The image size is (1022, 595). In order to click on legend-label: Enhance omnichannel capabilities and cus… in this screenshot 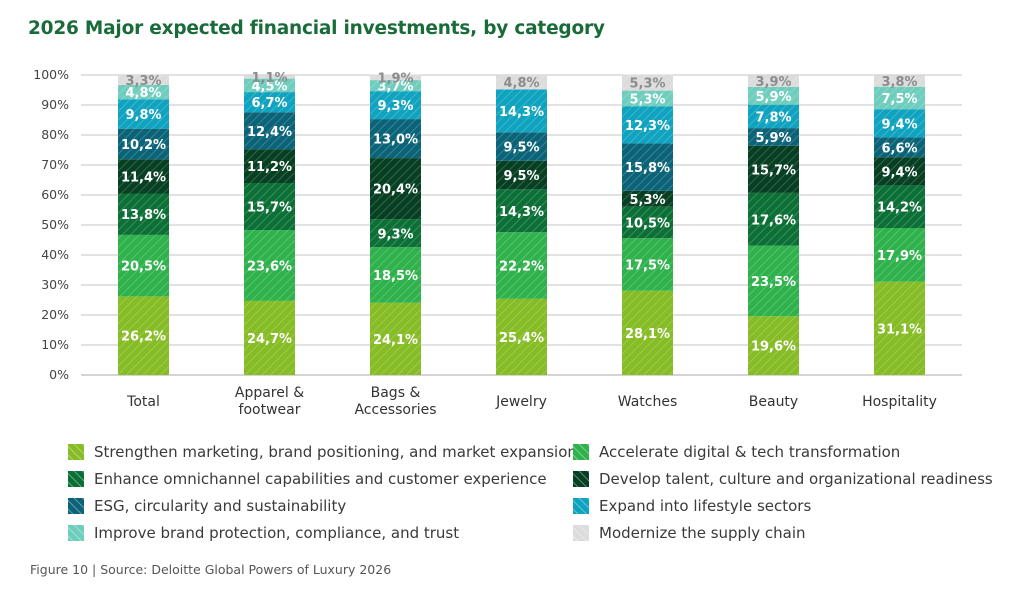, I will do `click(320, 479)`.